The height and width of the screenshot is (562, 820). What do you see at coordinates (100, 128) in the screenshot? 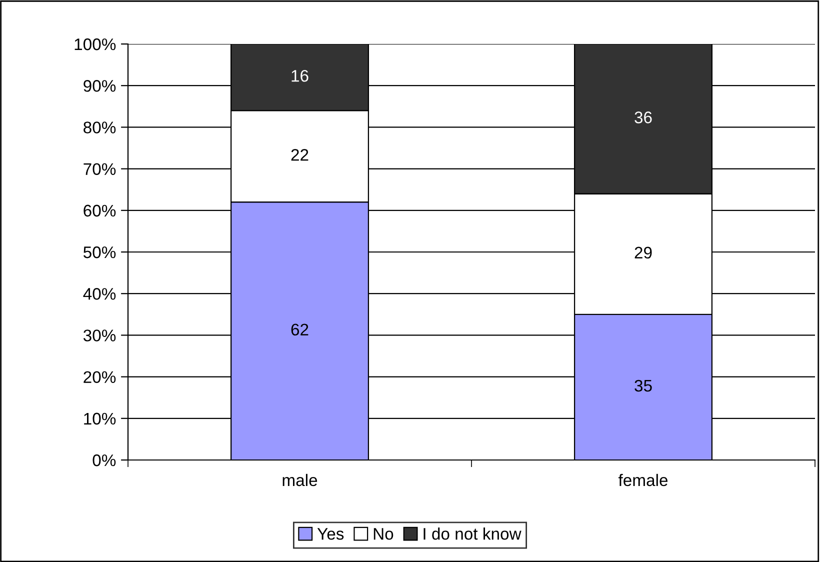
I see `y-tick-label: 80%` at bounding box center [100, 128].